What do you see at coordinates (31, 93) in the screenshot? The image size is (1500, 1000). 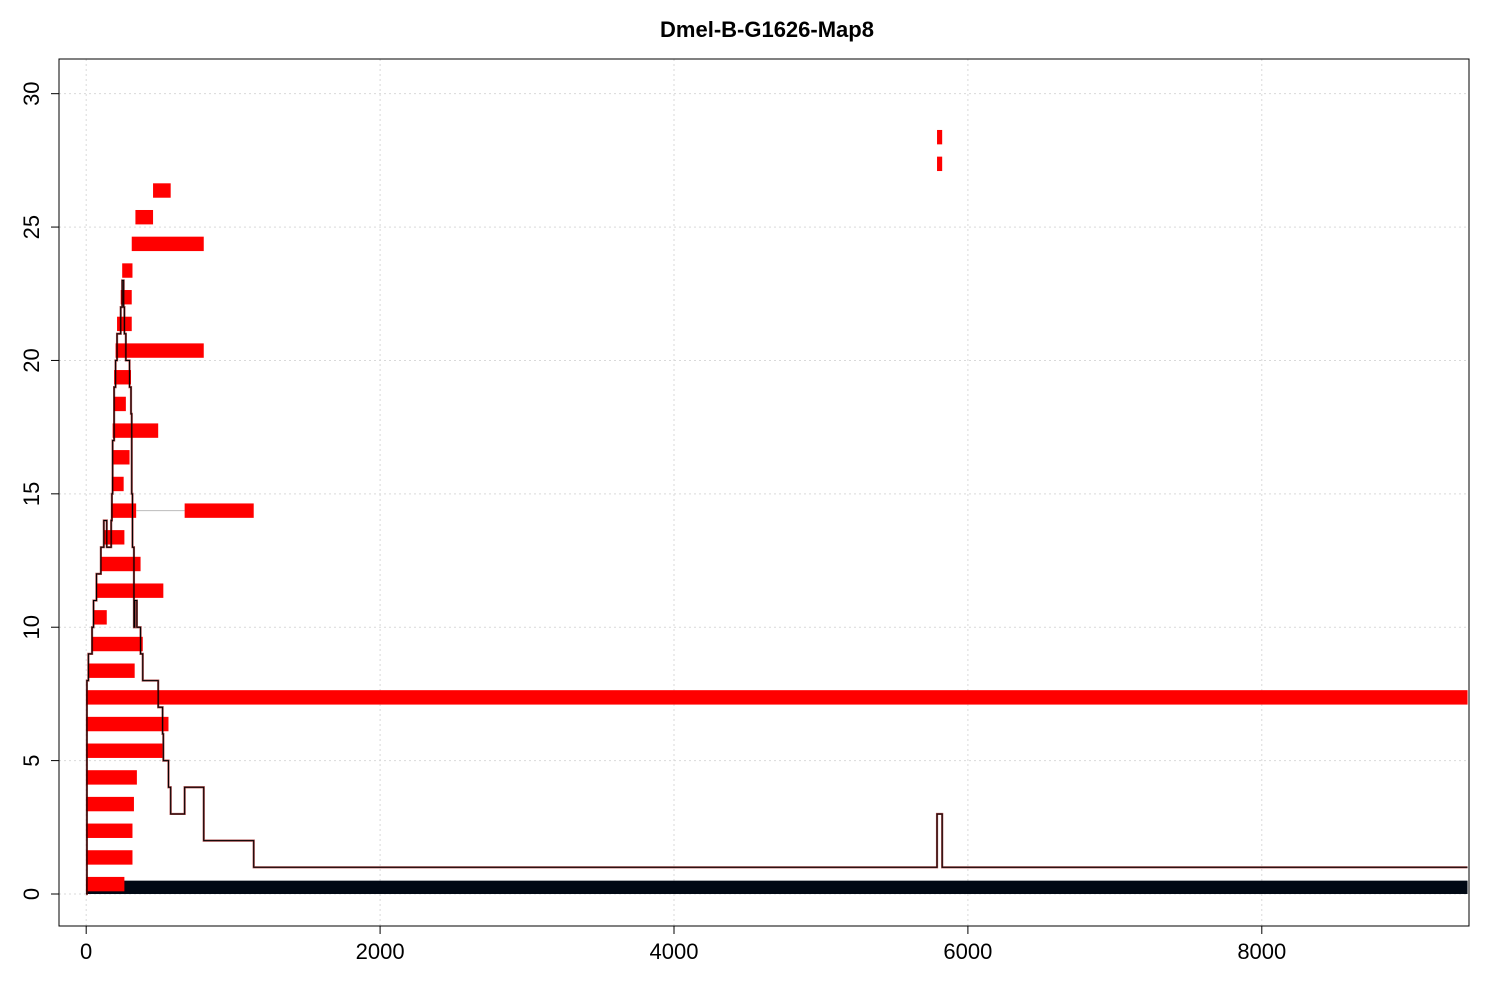 I see `y-tick-label: 30` at bounding box center [31, 93].